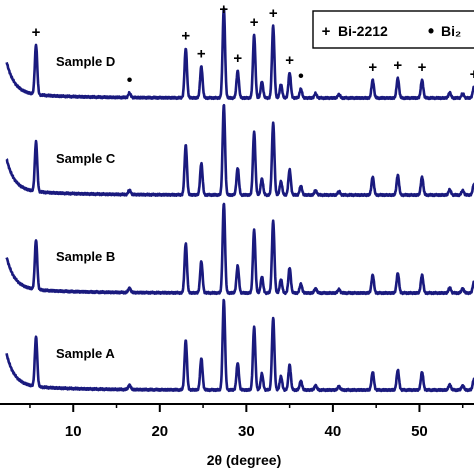  What do you see at coordinates (159, 431) in the screenshot?
I see `x-tick-label: 20` at bounding box center [159, 431].